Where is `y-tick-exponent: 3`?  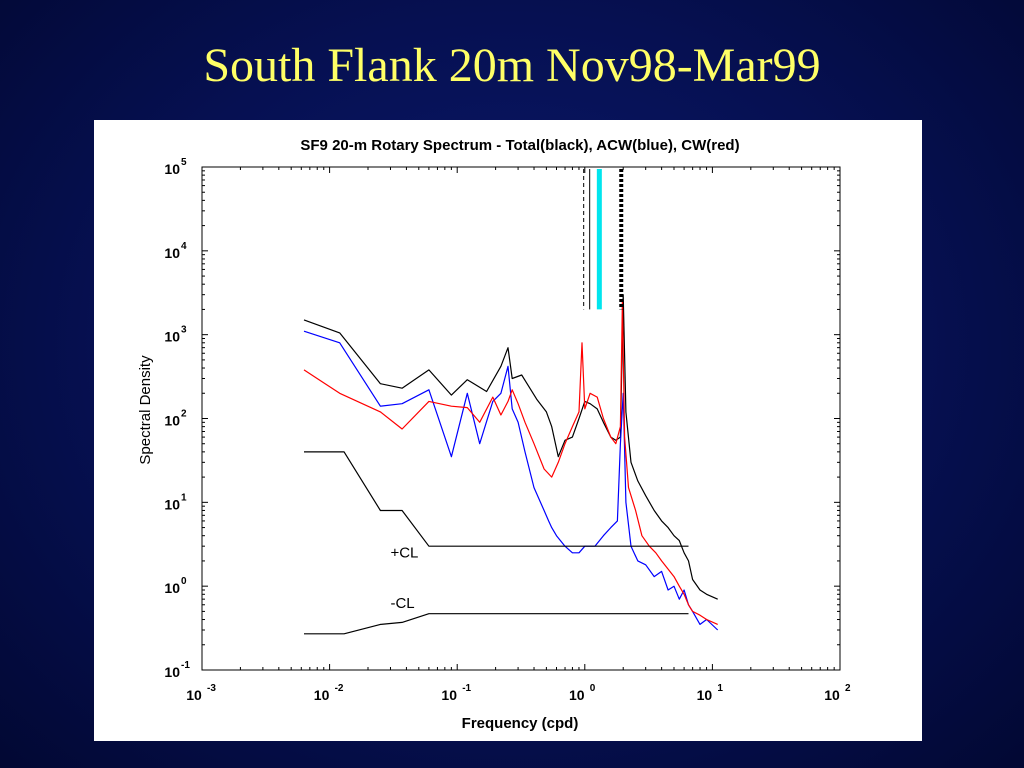
y-tick-exponent: 3 is located at coordinates (184, 330).